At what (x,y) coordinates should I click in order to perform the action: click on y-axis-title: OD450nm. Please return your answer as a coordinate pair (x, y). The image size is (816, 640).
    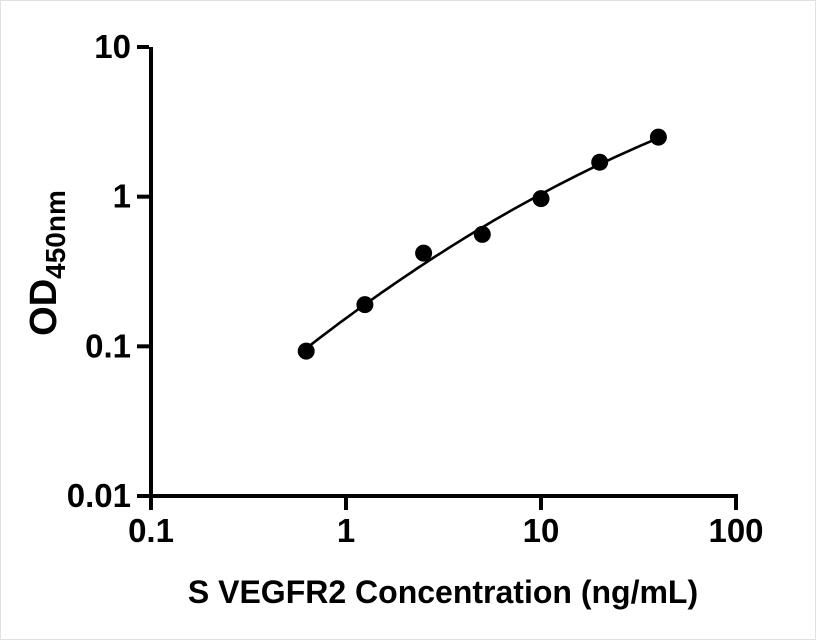
    Looking at the image, I should click on (47, 263).